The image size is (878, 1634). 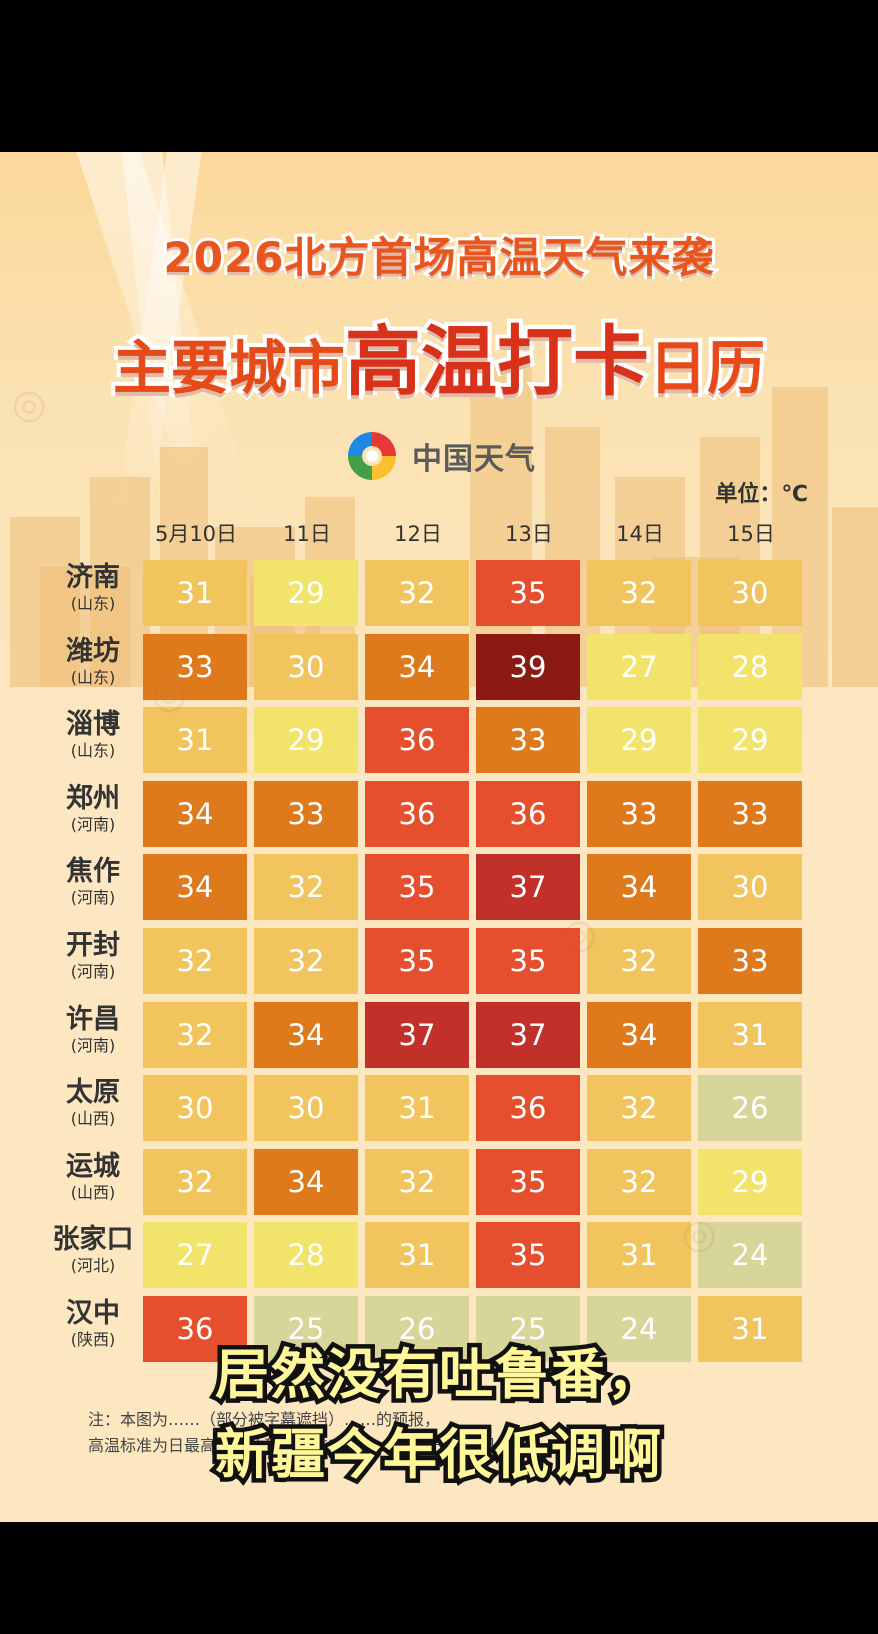 I want to click on title-part-c: 日历, so click(x=707, y=368).